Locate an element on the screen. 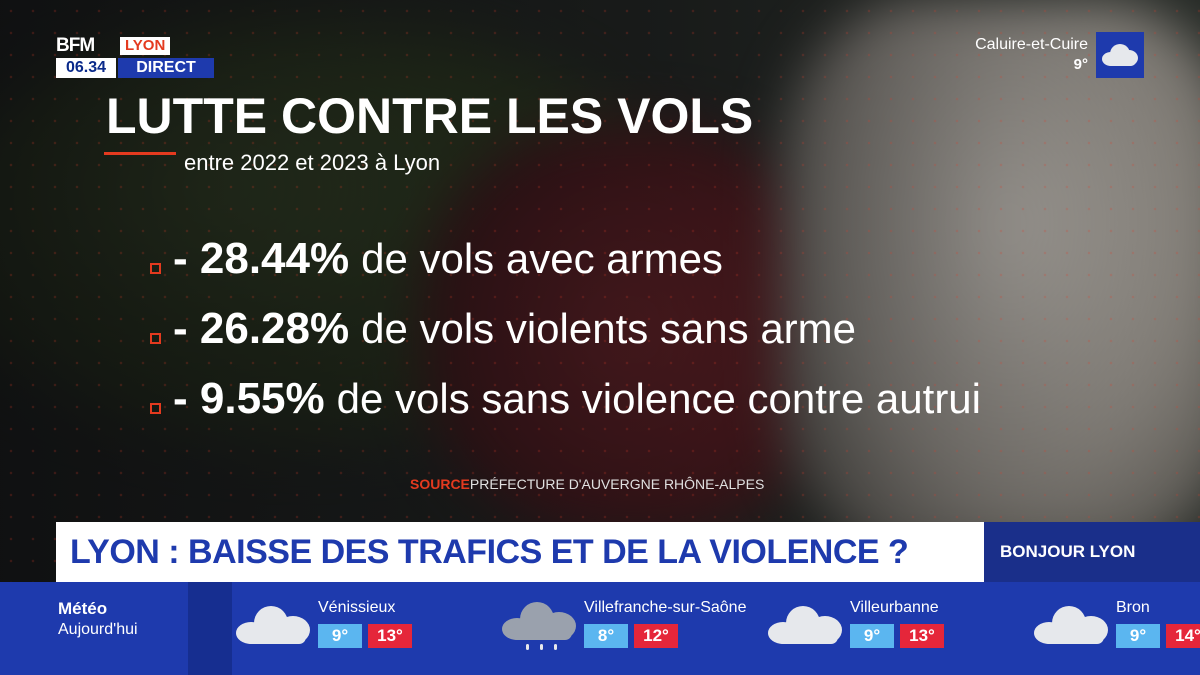 The image size is (1200, 675). forecast-day: Aujourd'hui is located at coordinates (98, 629).